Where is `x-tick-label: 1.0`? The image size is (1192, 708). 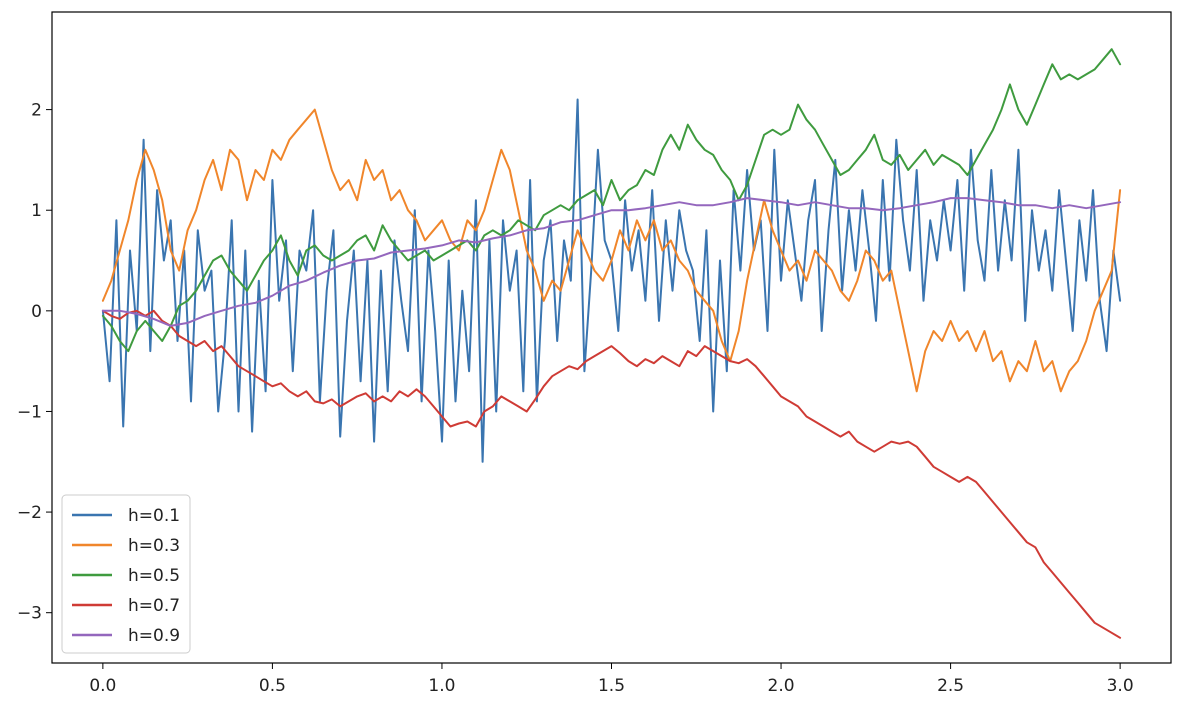
x-tick-label: 1.0 is located at coordinates (441, 686).